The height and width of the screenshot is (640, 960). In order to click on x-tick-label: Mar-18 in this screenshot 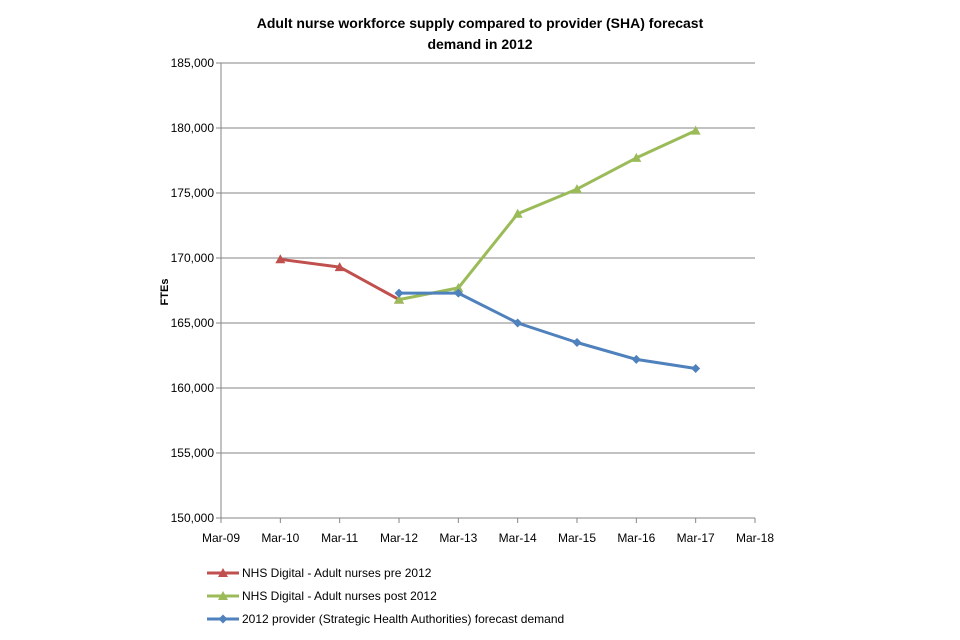, I will do `click(755, 538)`.